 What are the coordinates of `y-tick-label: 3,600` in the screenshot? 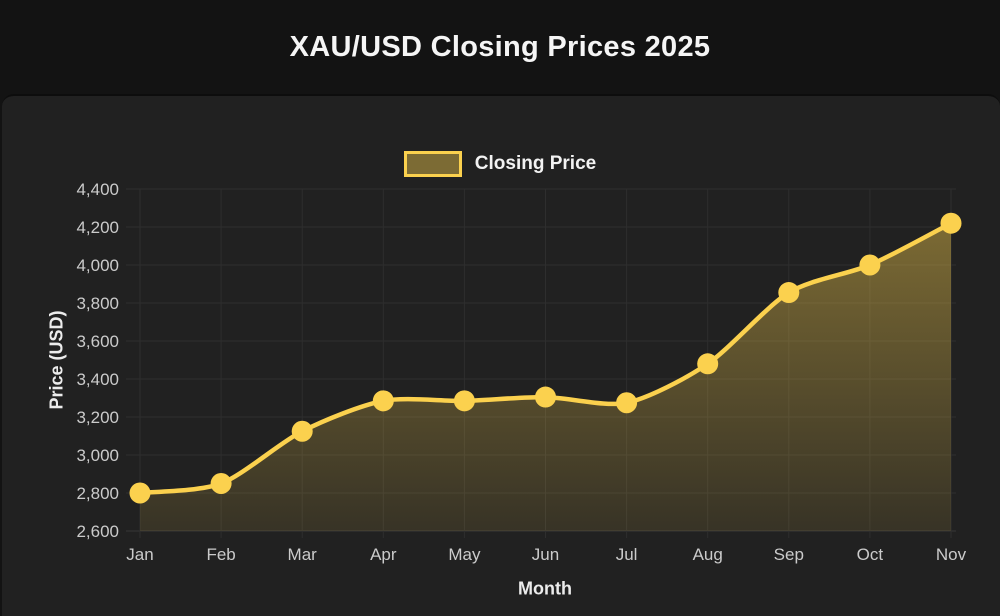 It's located at (97, 341).